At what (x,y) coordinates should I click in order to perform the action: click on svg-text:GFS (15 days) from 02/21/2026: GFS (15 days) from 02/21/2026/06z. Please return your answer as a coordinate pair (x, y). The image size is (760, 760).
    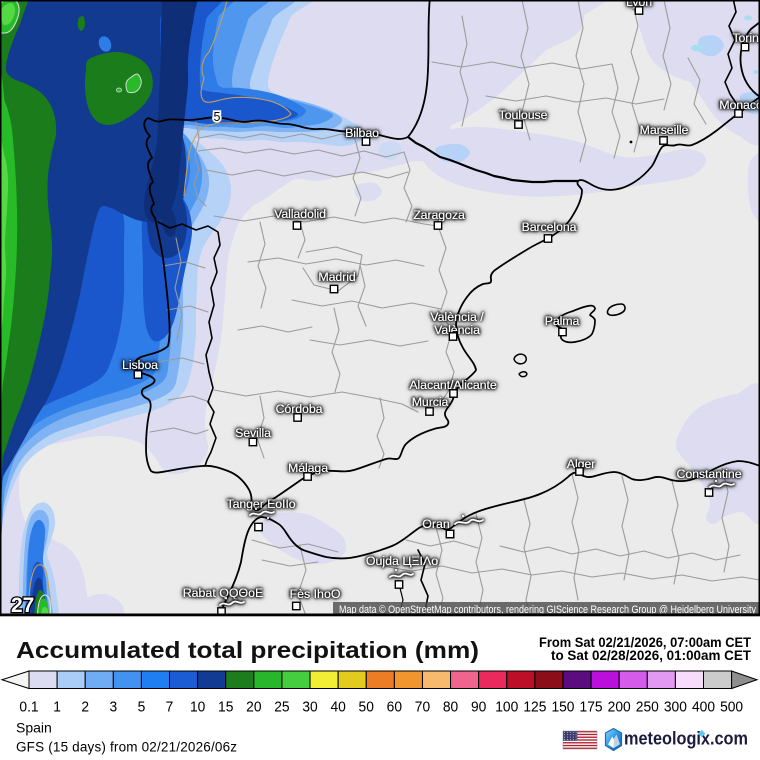
    Looking at the image, I should click on (126, 747).